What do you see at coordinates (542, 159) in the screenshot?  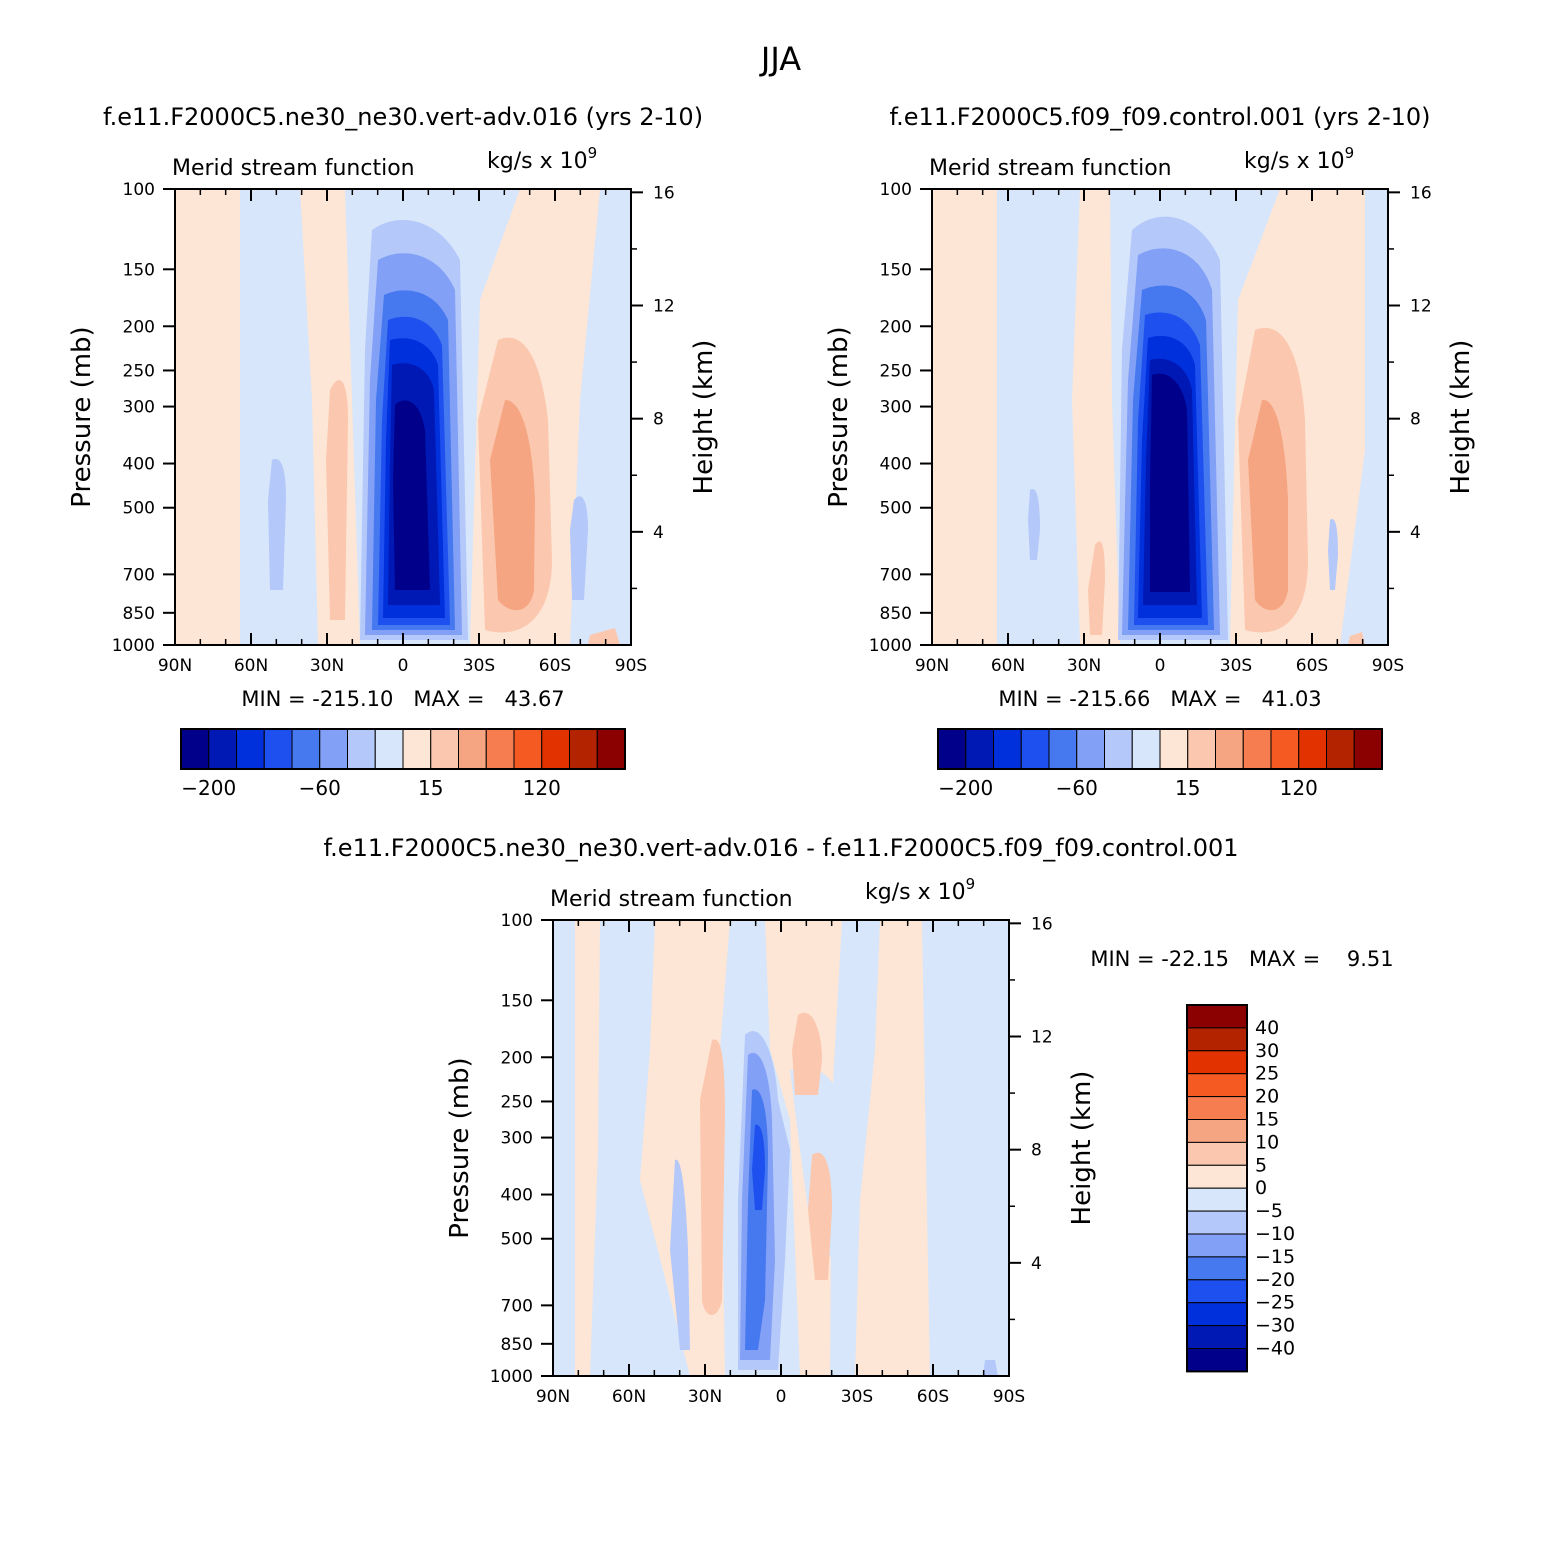 I see `subtitle-right-top-left: kg/s x 109` at bounding box center [542, 159].